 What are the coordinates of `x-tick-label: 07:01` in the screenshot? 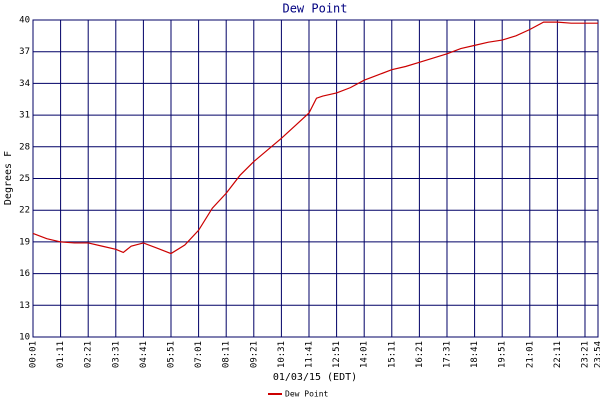 It's located at (199, 354).